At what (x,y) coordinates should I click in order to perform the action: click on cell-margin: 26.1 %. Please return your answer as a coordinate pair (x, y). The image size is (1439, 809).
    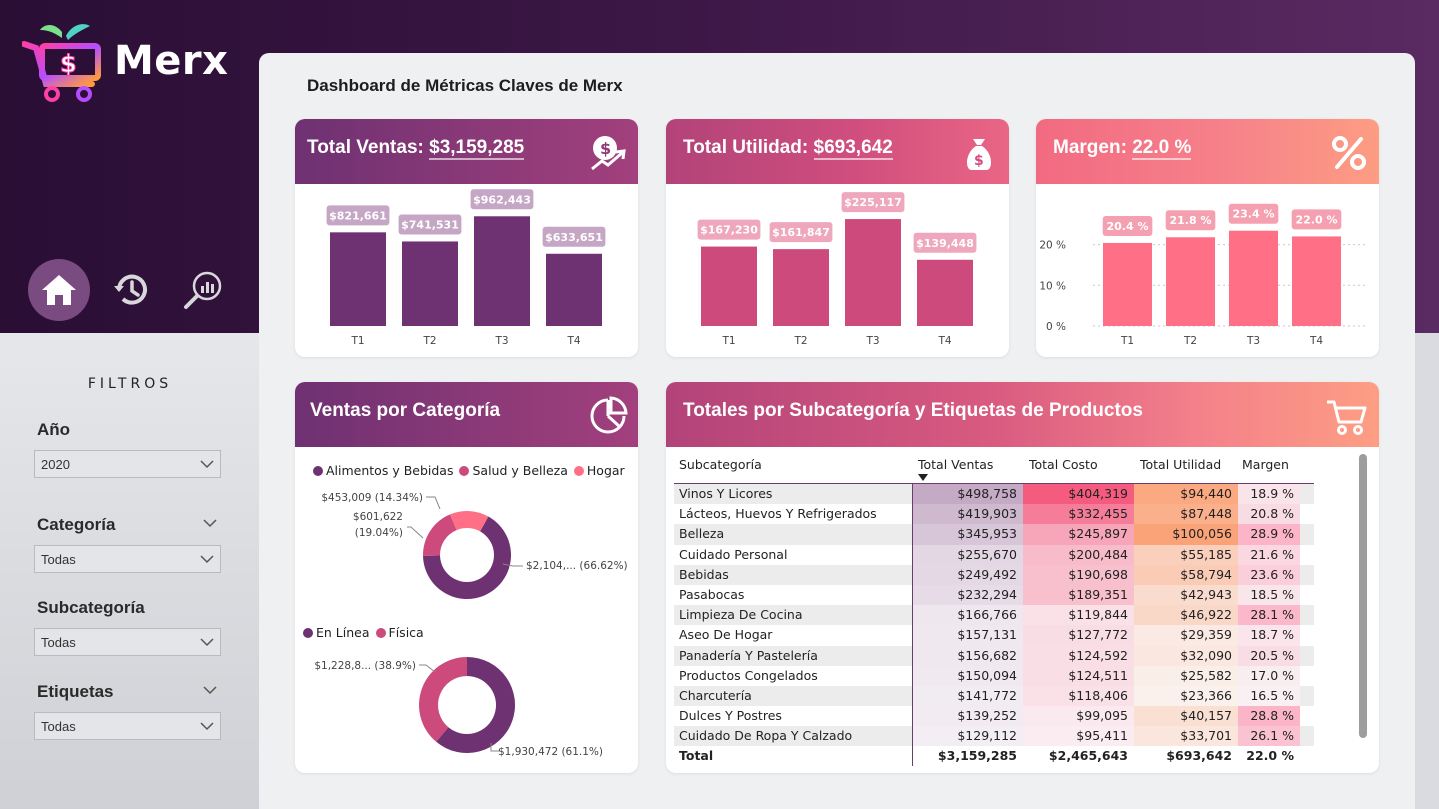
    Looking at the image, I should click on (1269, 736).